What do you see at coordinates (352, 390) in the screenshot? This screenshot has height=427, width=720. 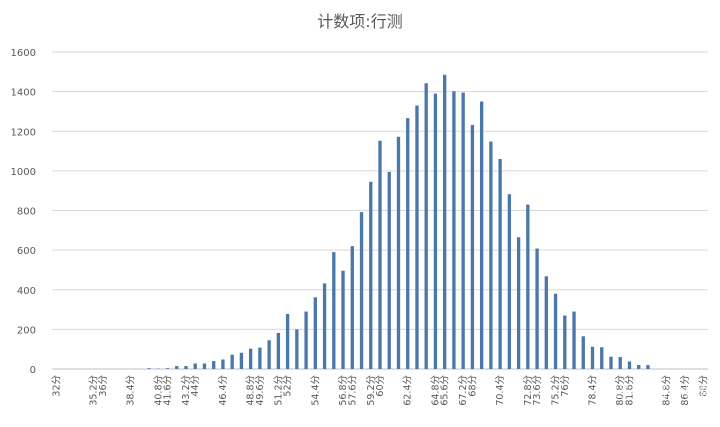 I see `x-tick-label: 57.6分` at bounding box center [352, 390].